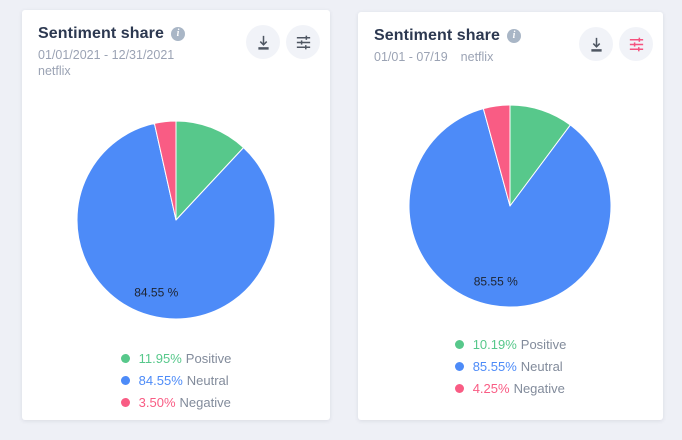 The height and width of the screenshot is (440, 682). I want to click on legend-item-positive: 10.19% Positive, so click(510, 344).